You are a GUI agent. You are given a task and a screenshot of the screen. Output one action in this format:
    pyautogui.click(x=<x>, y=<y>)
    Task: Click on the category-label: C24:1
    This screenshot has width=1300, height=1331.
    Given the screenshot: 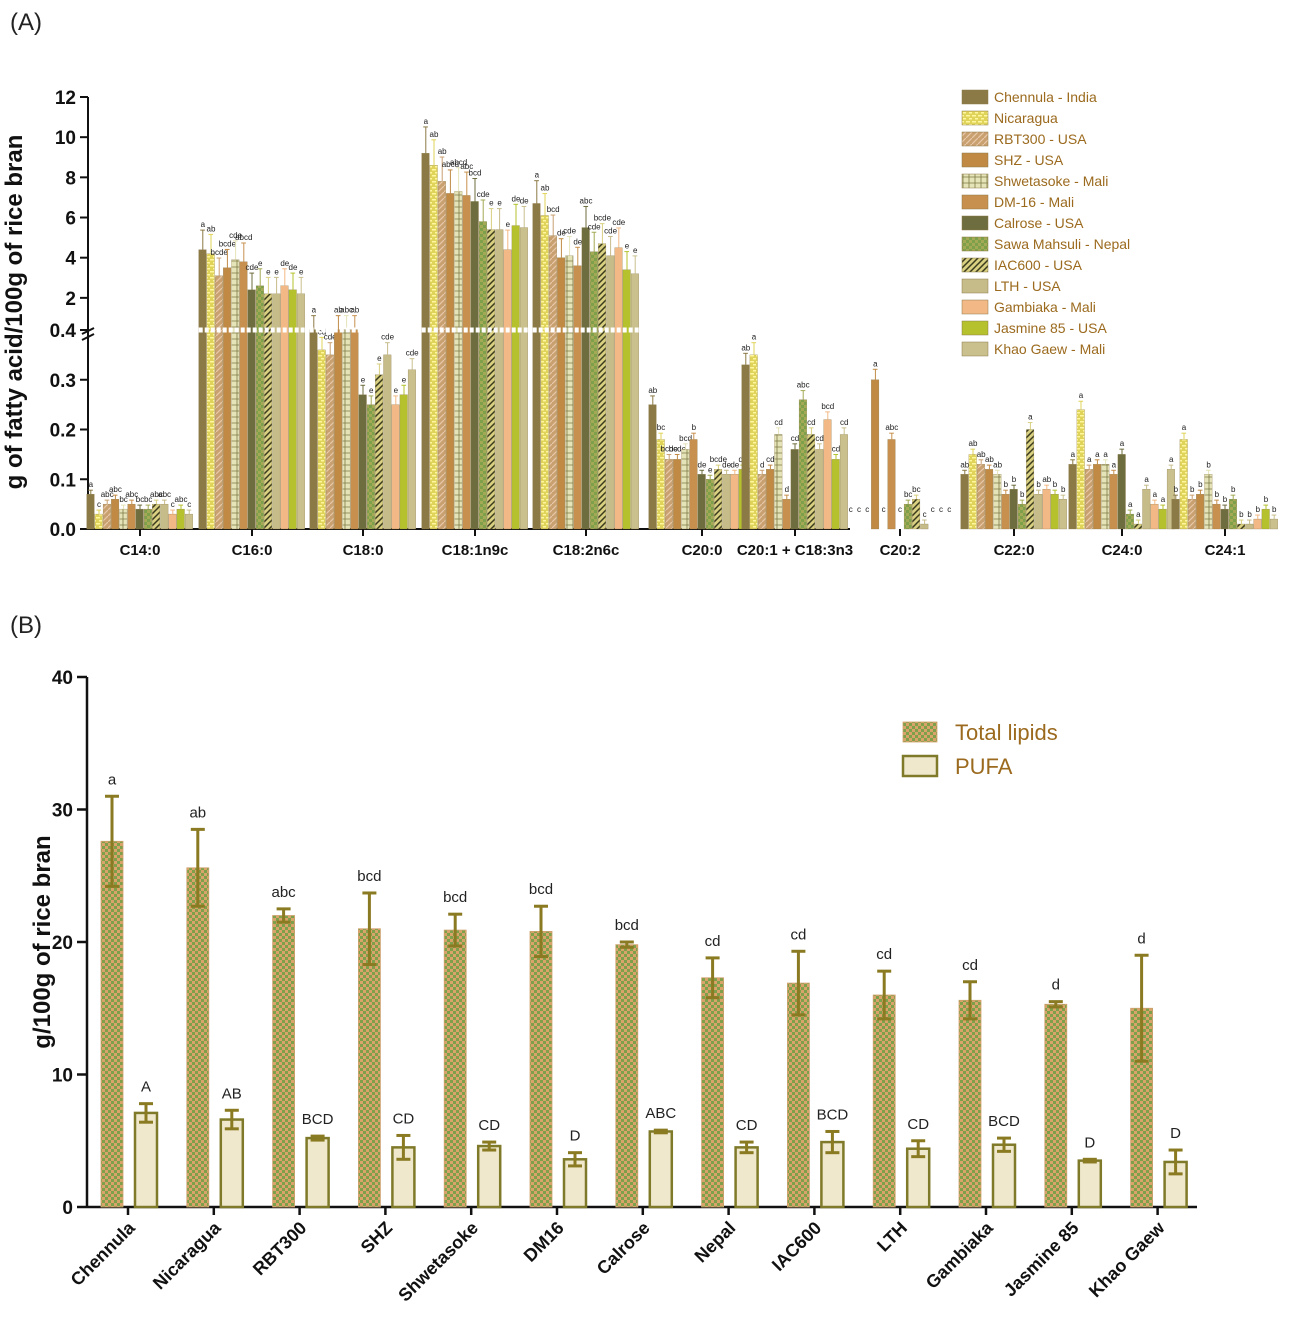 What is the action you would take?
    pyautogui.click(x=1225, y=550)
    